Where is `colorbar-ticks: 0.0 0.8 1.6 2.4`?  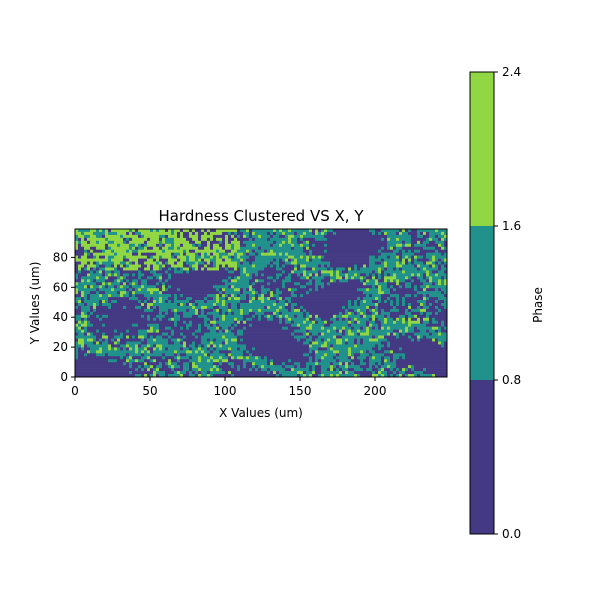
colorbar-ticks: 0.0 0.8 1.6 2.4 is located at coordinates (507, 303).